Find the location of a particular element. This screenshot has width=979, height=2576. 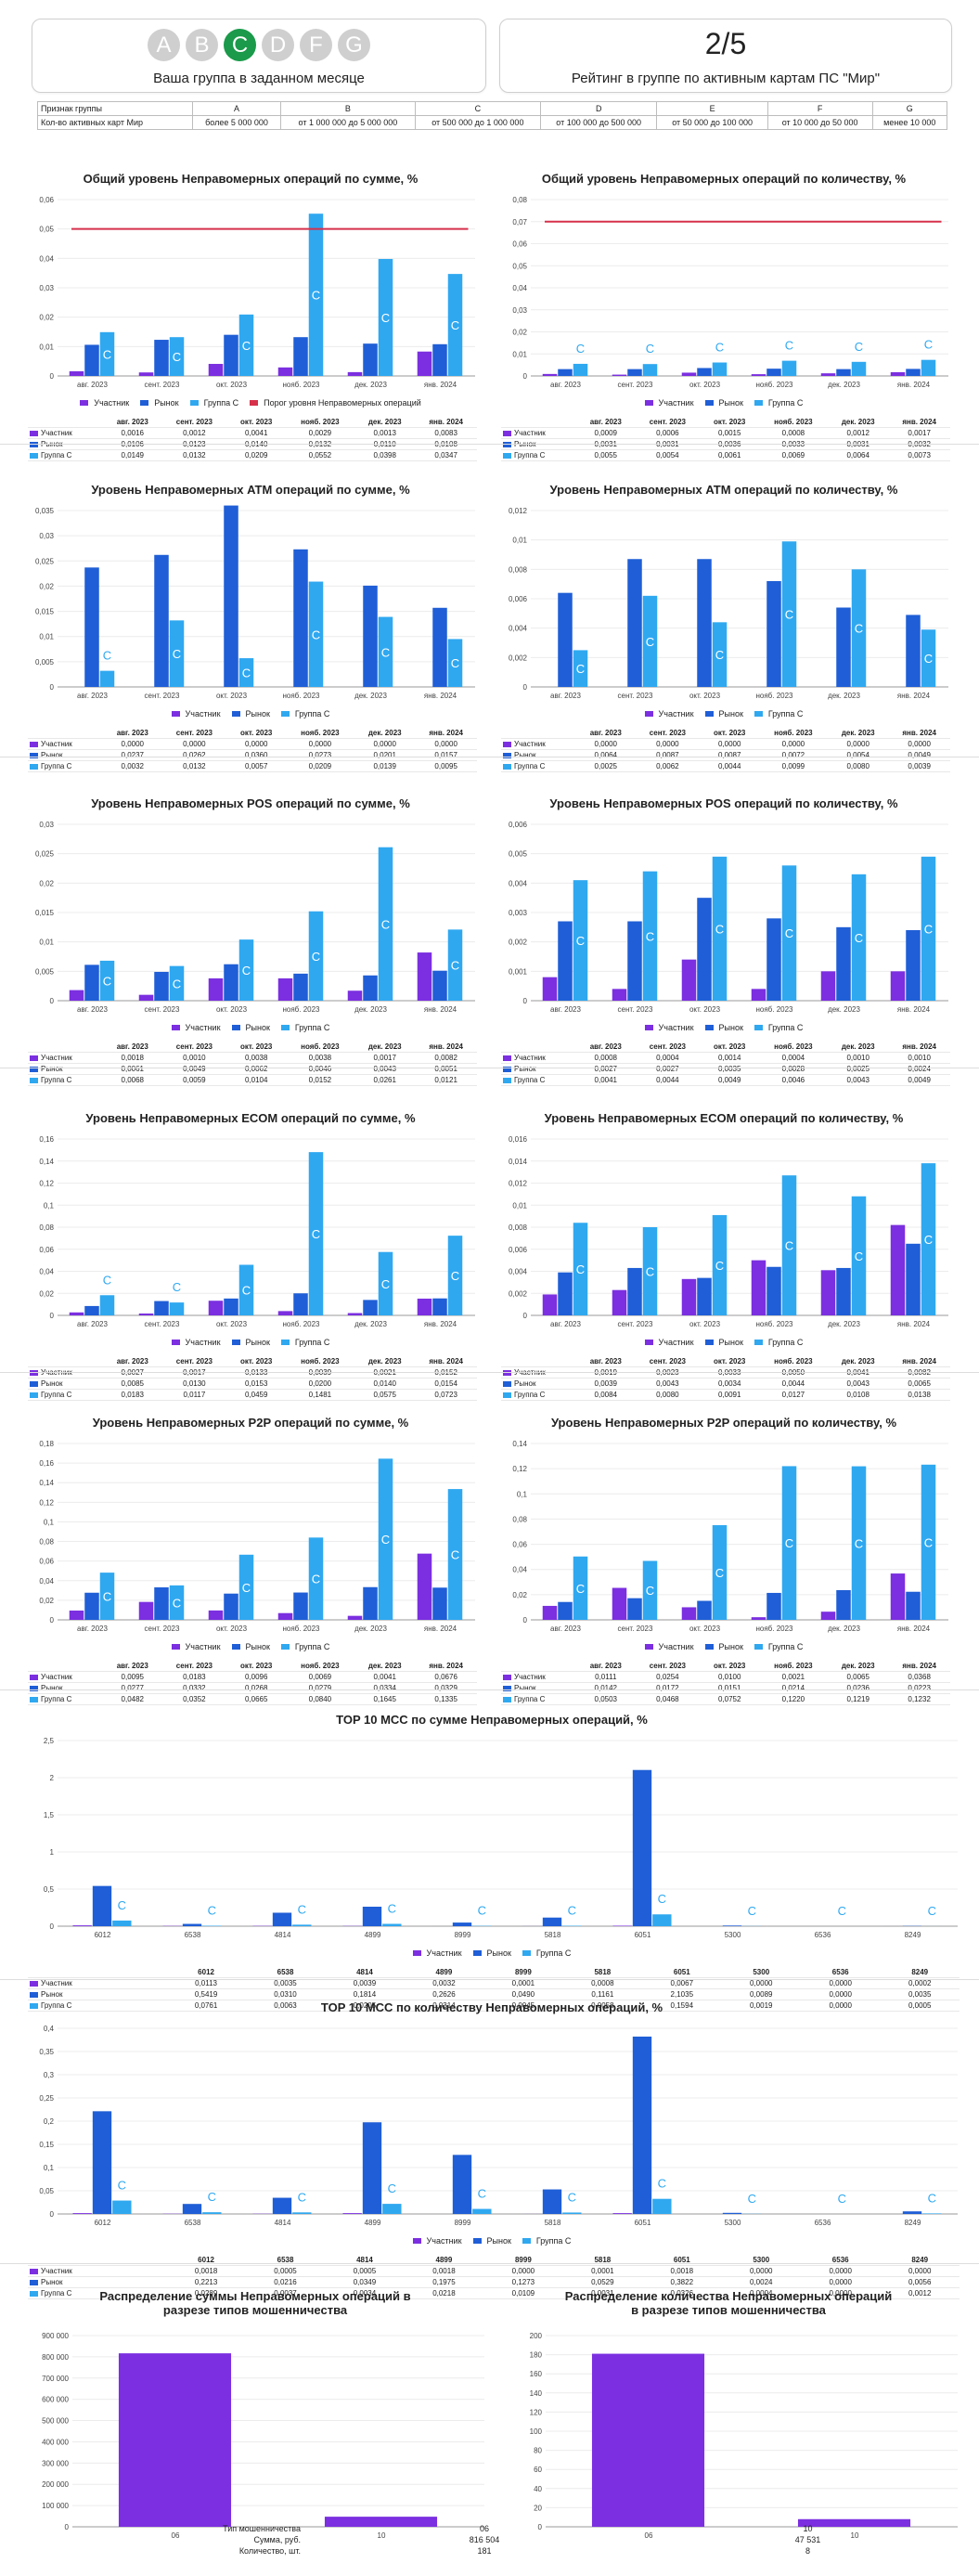

x-tick-label: дек. 2023 is located at coordinates (844, 1629).